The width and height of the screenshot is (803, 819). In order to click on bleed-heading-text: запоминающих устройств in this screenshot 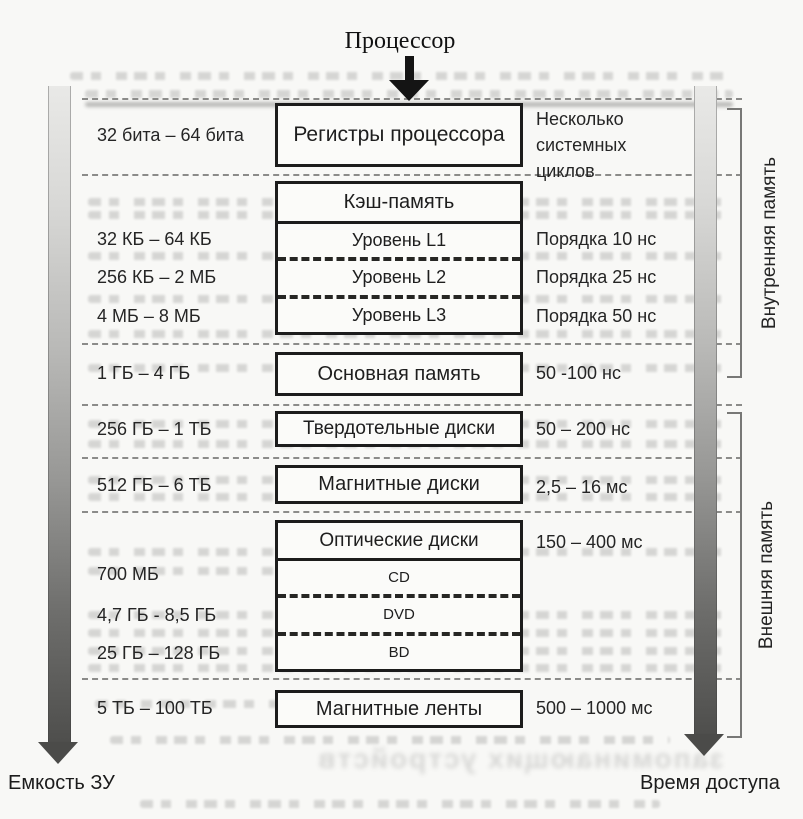, I will do `click(520, 758)`.